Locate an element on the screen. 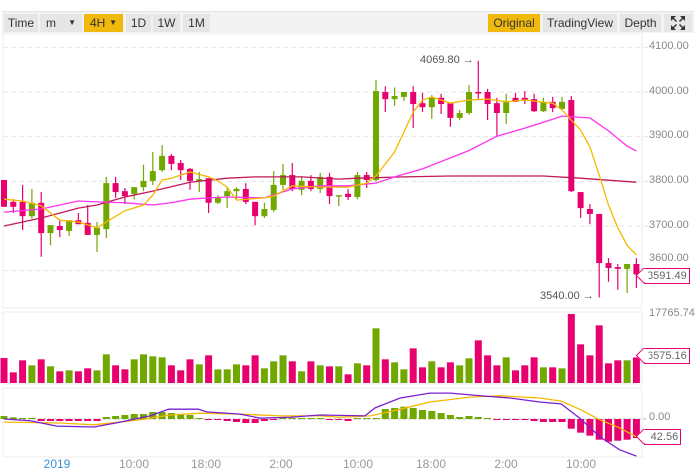 Image resolution: width=696 pixels, height=472 pixels. x-tick-label: 2:00 is located at coordinates (506, 464).